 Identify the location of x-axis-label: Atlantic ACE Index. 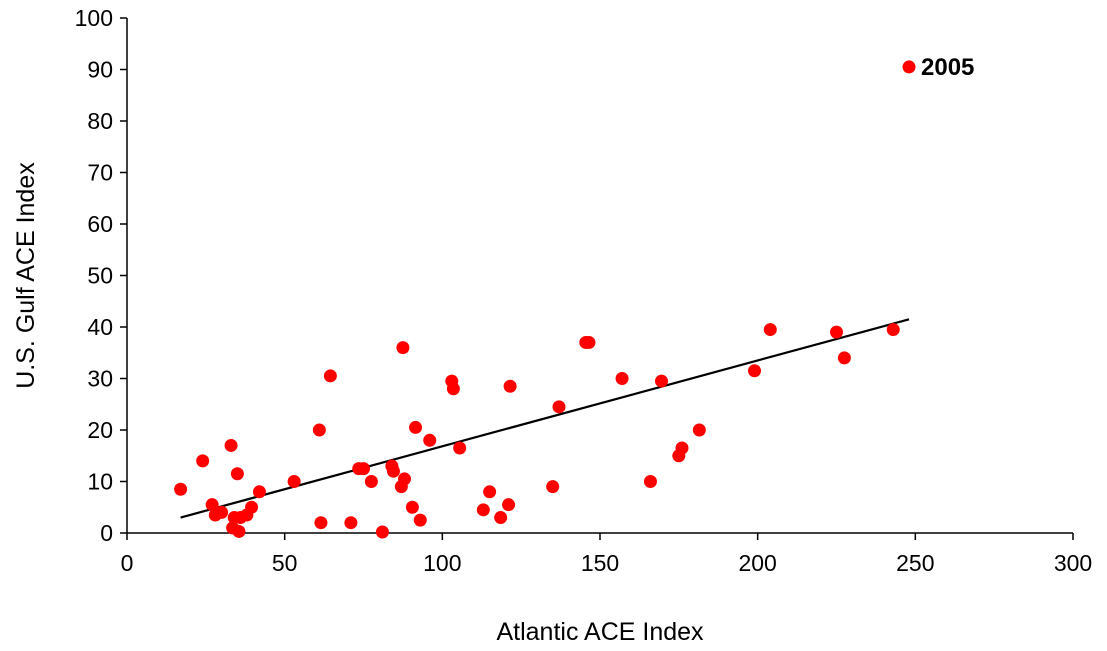
(600, 632).